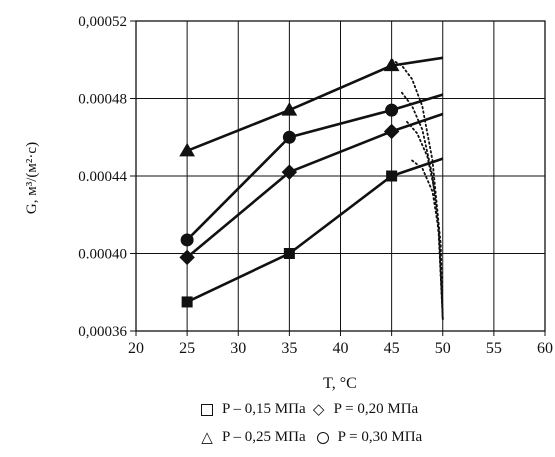  What do you see at coordinates (340, 383) in the screenshot?
I see `x-axis-label: T, °C` at bounding box center [340, 383].